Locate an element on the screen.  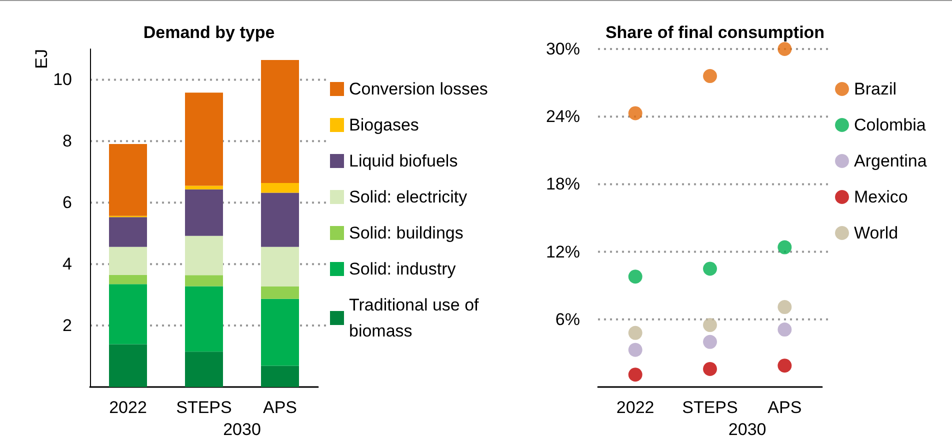
legend-label: World is located at coordinates (876, 233).